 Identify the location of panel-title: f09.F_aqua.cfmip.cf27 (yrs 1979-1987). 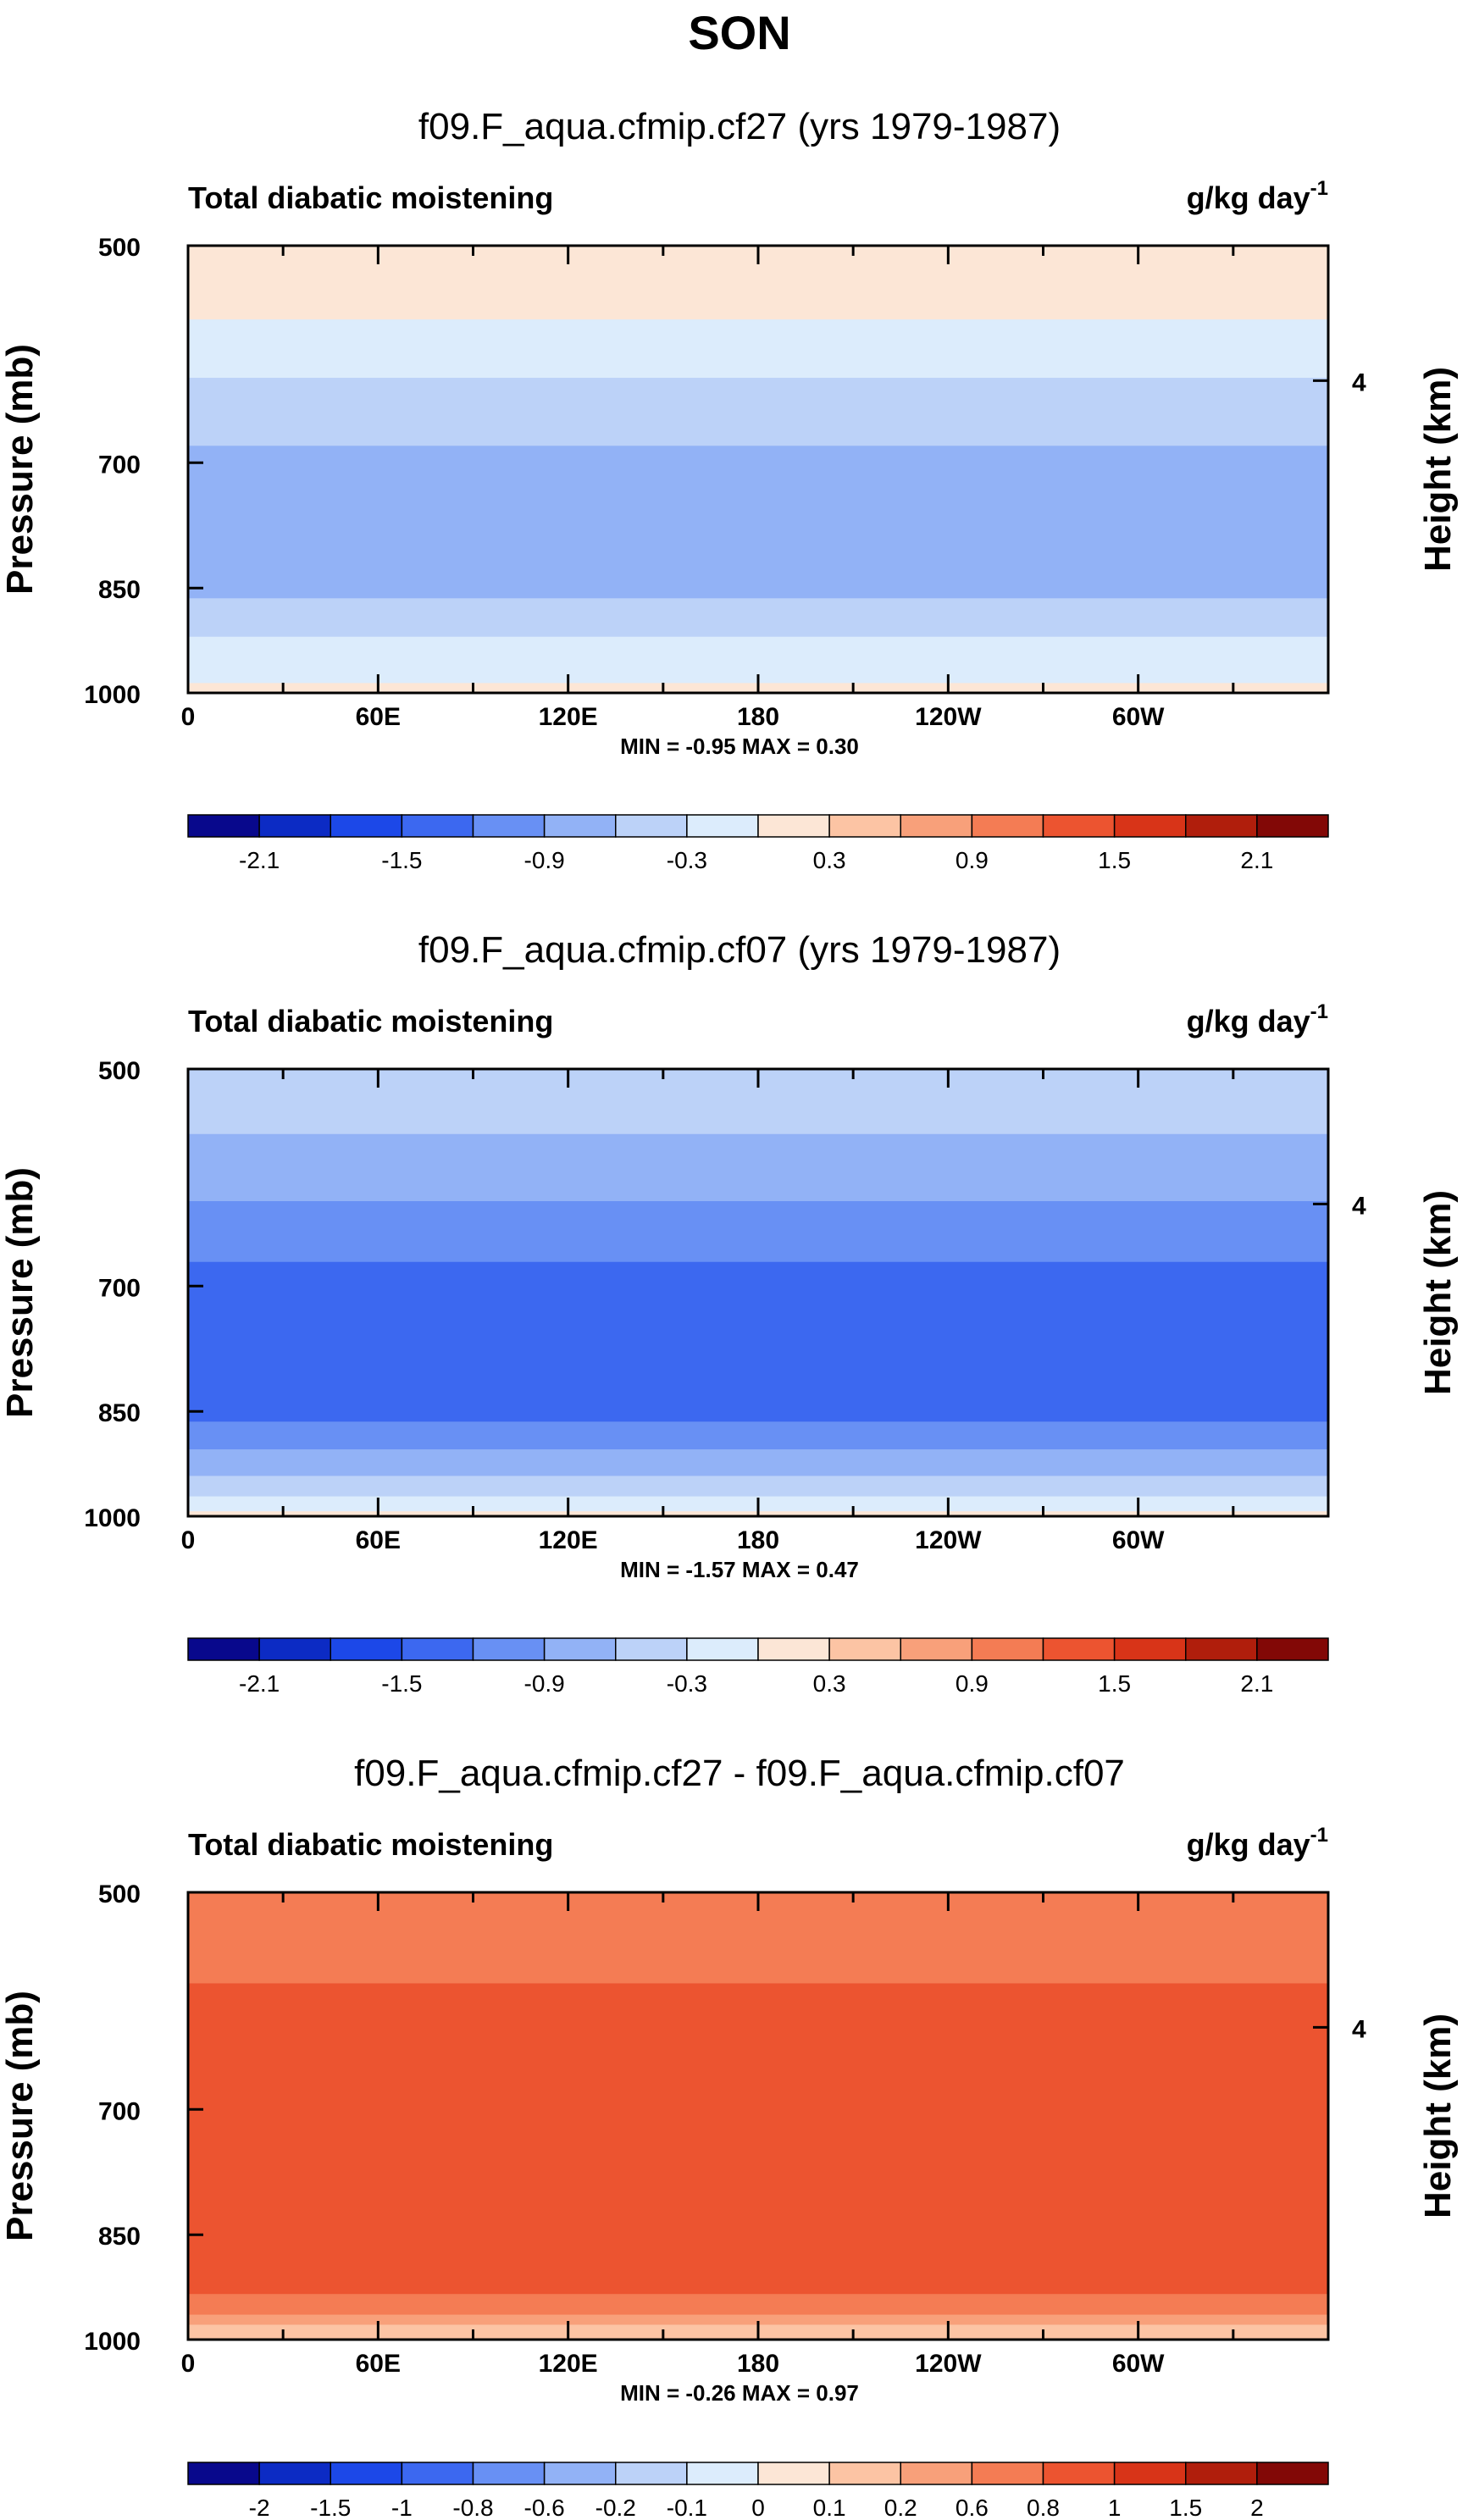
(739, 126).